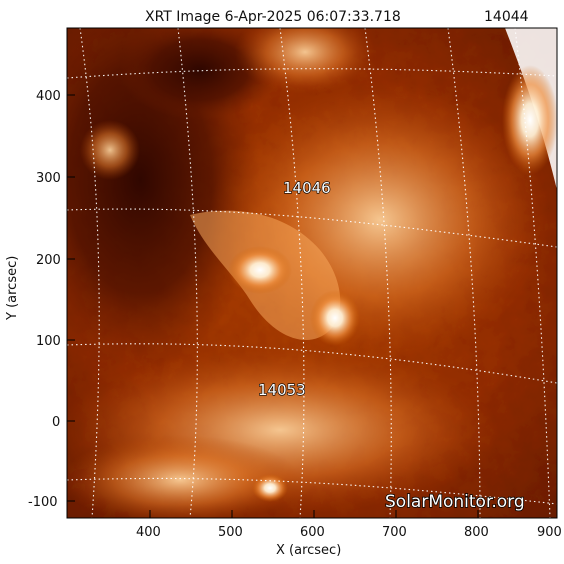 The width and height of the screenshot is (564, 564). What do you see at coordinates (476, 532) in the screenshot?
I see `x-tick-label: 800` at bounding box center [476, 532].